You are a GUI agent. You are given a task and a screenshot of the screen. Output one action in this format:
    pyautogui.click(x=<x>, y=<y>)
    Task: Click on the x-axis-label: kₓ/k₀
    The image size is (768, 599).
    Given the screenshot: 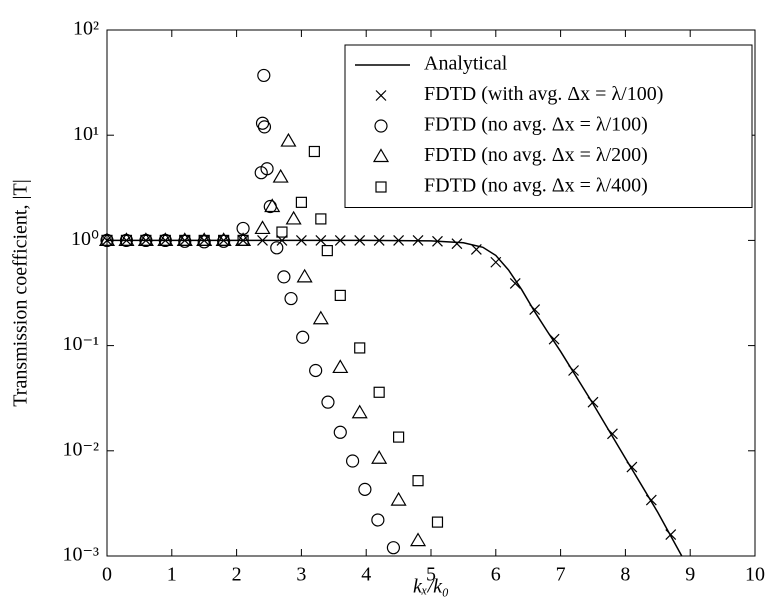 What is the action you would take?
    pyautogui.click(x=431, y=587)
    